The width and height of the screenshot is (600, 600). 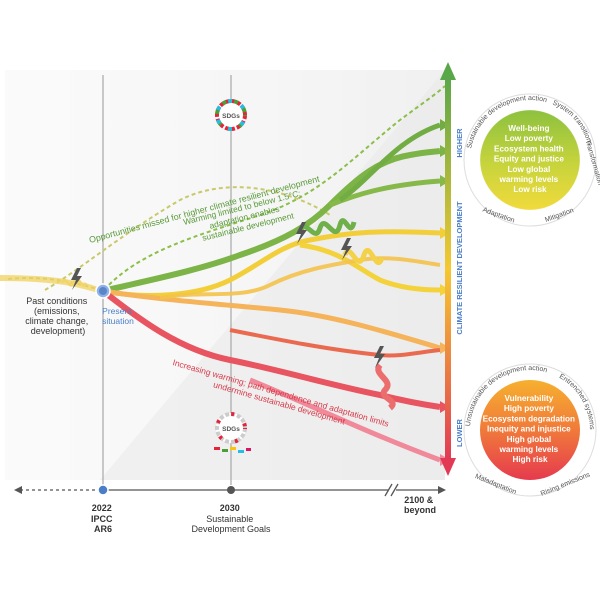 I want to click on tick-2100-label: 2100 & beyond, so click(x=420, y=505).